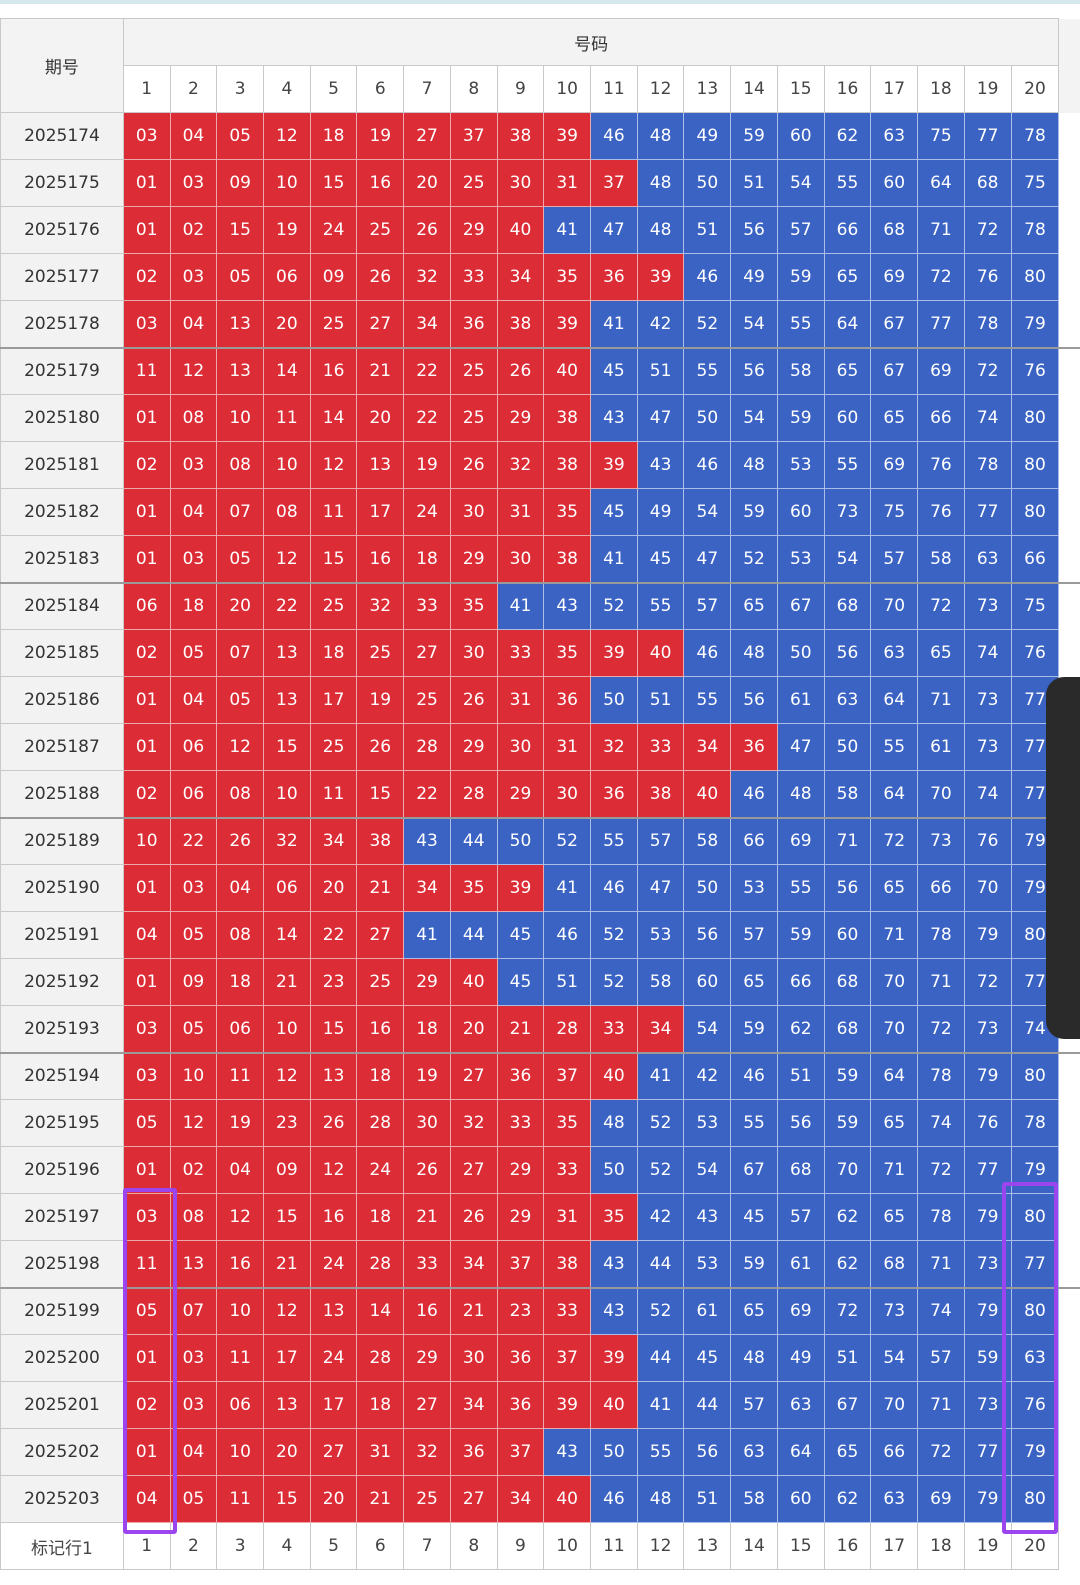 Image resolution: width=1080 pixels, height=1585 pixels. I want to click on number-cell: 32, so click(380, 605).